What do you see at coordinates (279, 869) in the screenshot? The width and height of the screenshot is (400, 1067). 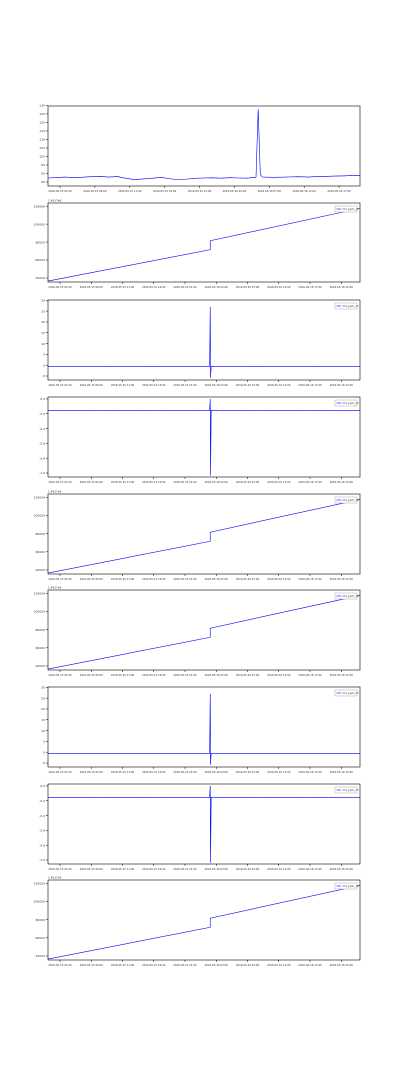 I see `x-tick-label: 2016-05-16 12:00` at bounding box center [279, 869].